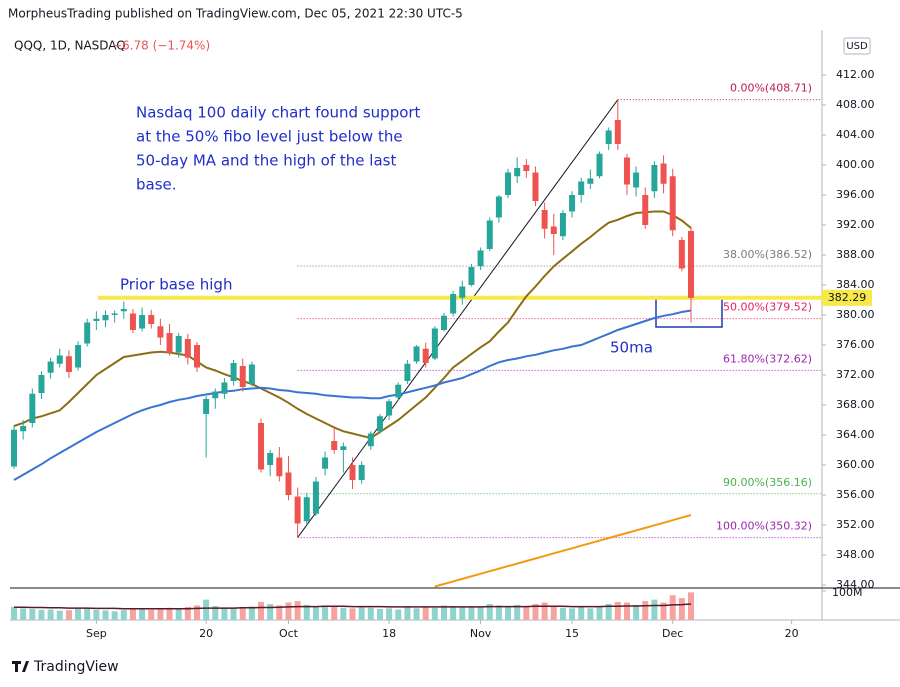 This screenshot has width=900, height=687. Describe the element at coordinates (176, 284) in the screenshot. I see `support-label: Prior base high` at that location.